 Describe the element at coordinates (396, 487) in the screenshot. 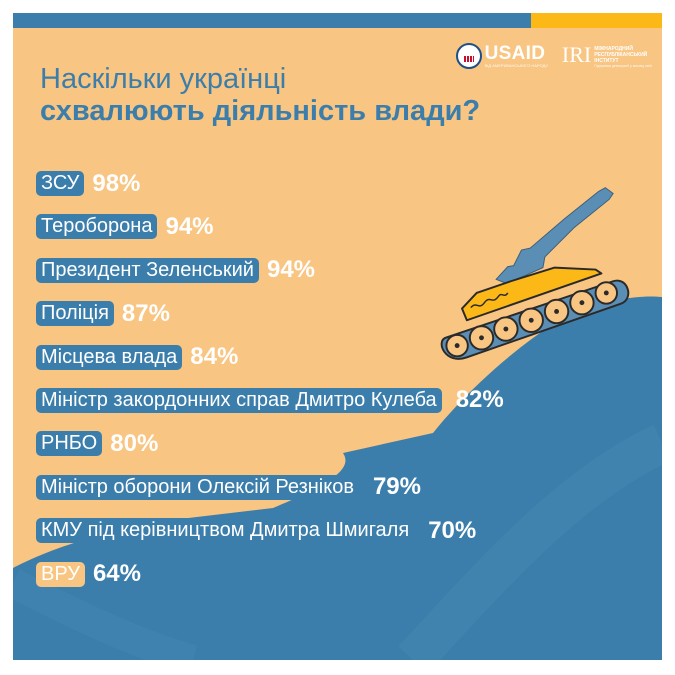

I see `item-value: 79%` at that location.